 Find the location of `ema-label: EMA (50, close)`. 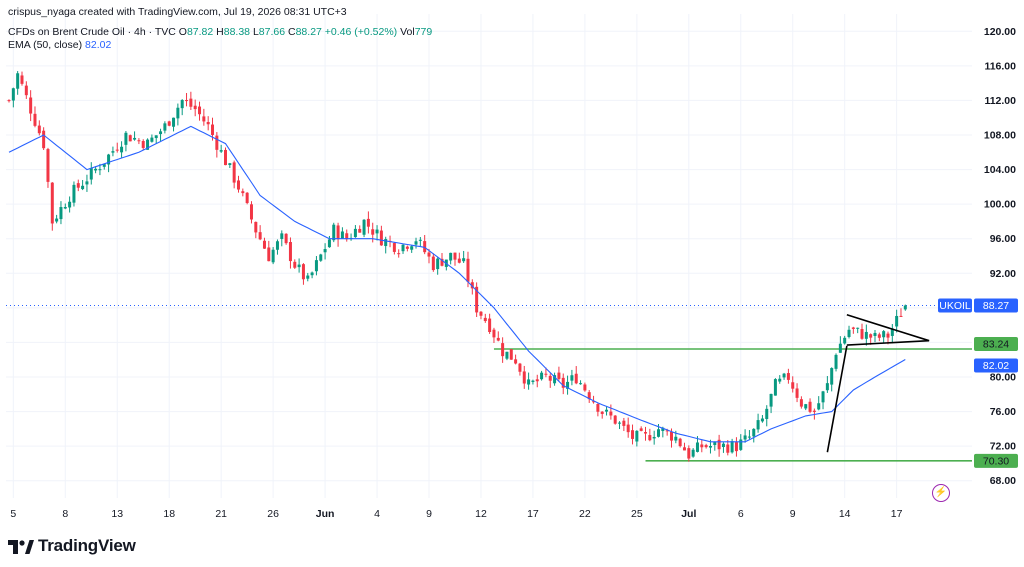

ema-label: EMA (50, close) is located at coordinates (45, 45).